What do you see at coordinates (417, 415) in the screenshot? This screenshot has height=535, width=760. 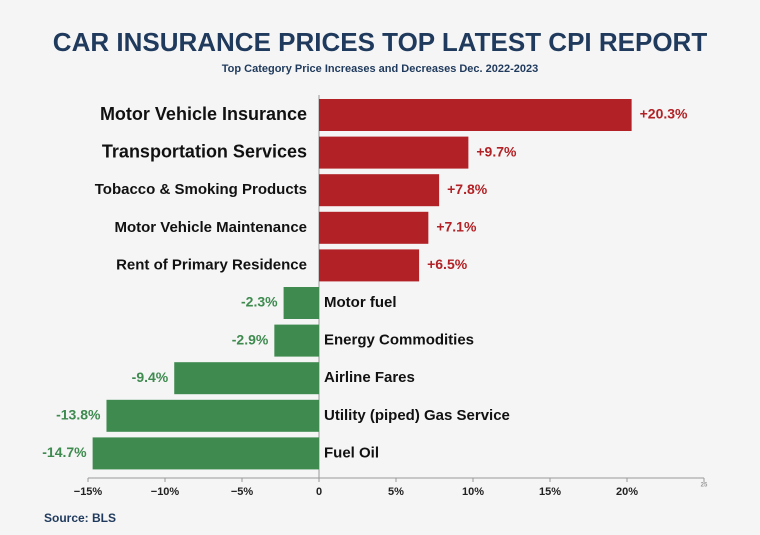 I see `category-label: Utility (piped) Gas Service` at bounding box center [417, 415].